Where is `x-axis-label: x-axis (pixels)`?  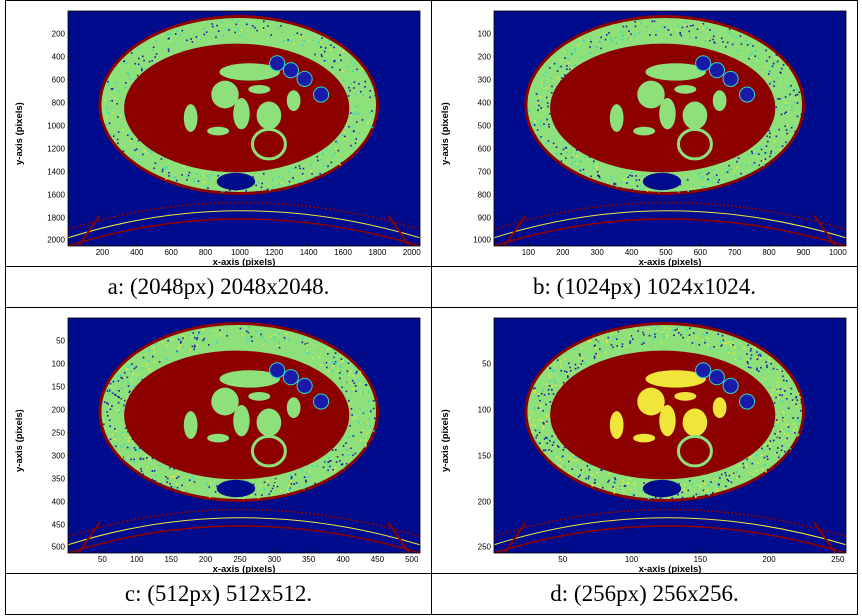 x-axis-label: x-axis (pixels) is located at coordinates (244, 569).